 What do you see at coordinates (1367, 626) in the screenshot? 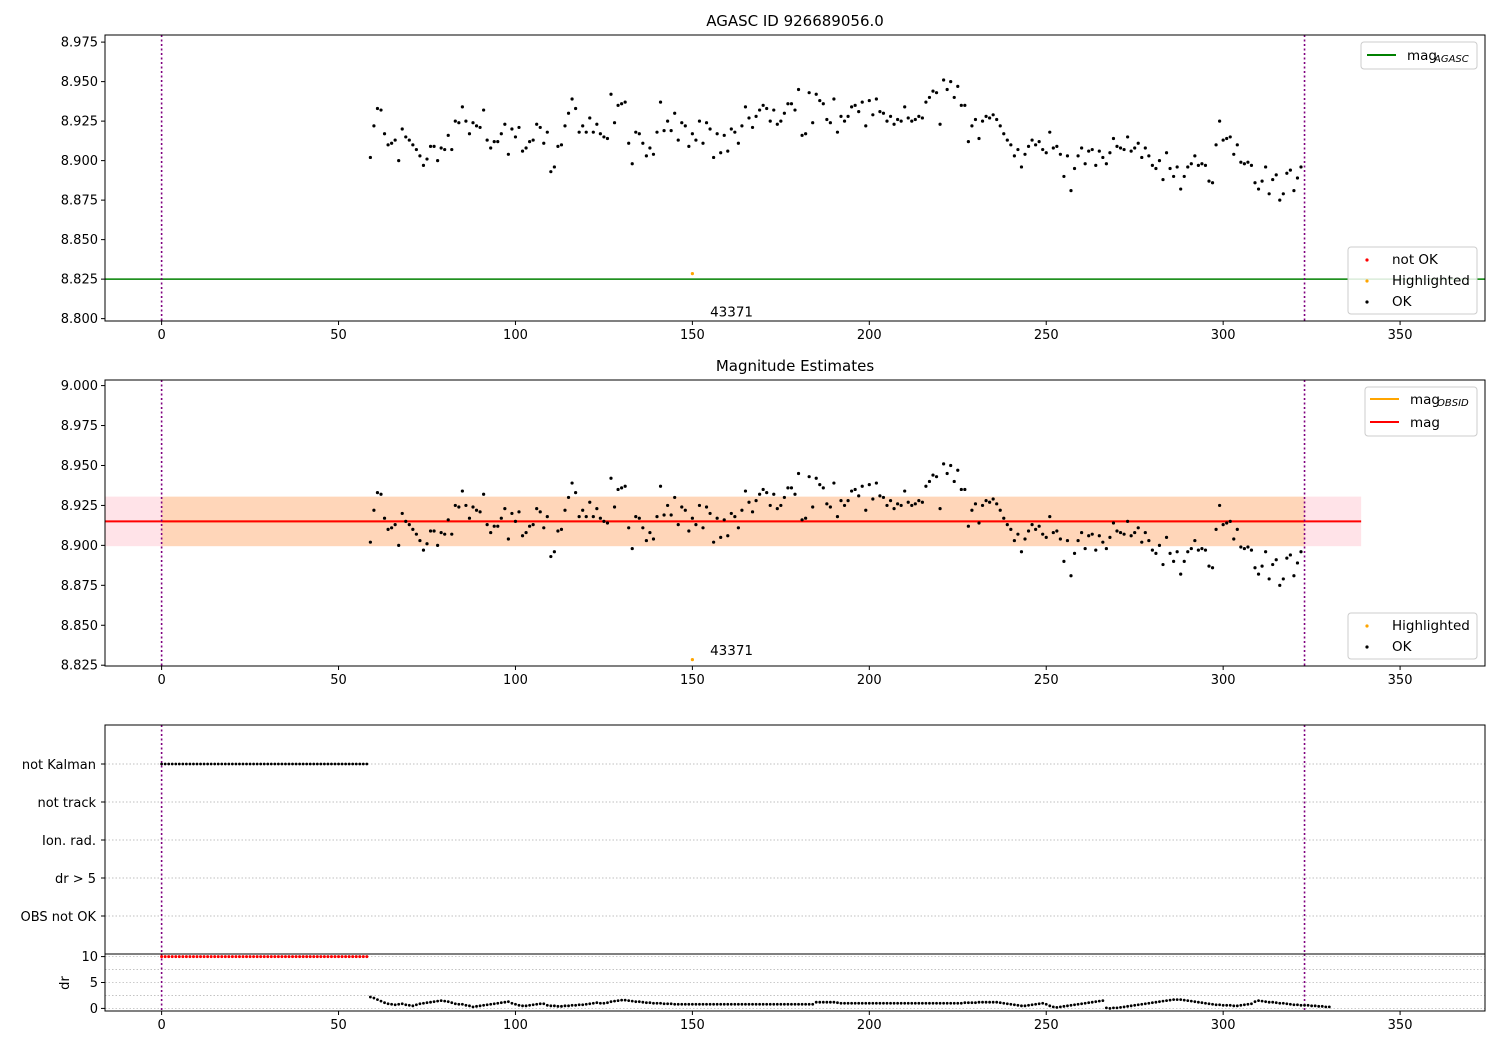
I see `legend2-highlighted-swatch` at bounding box center [1367, 626].